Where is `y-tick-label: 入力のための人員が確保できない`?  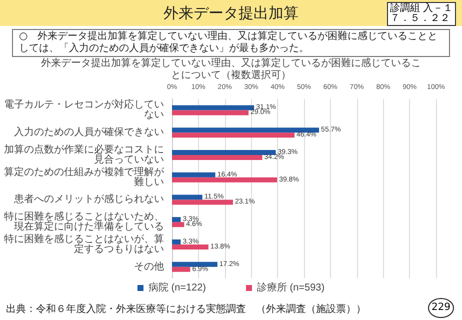 y-tick-label: 入力のための人員が確保できない is located at coordinates (89, 132).